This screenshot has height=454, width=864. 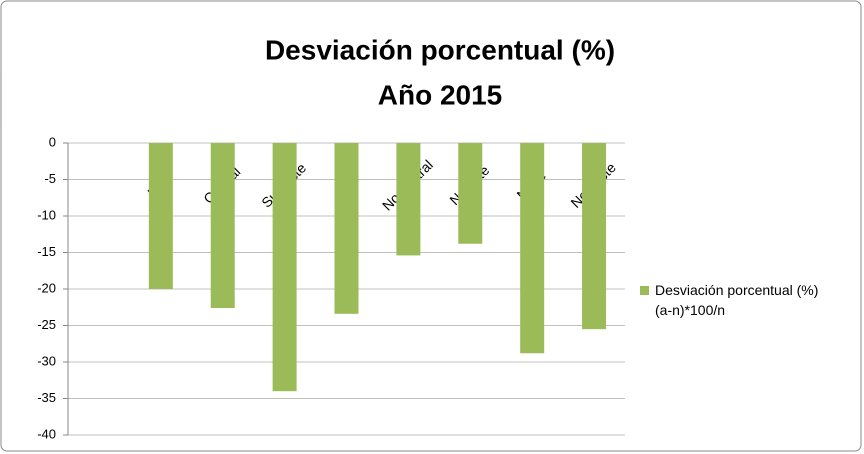 I want to click on y-tick-label: -10, so click(x=46, y=214).